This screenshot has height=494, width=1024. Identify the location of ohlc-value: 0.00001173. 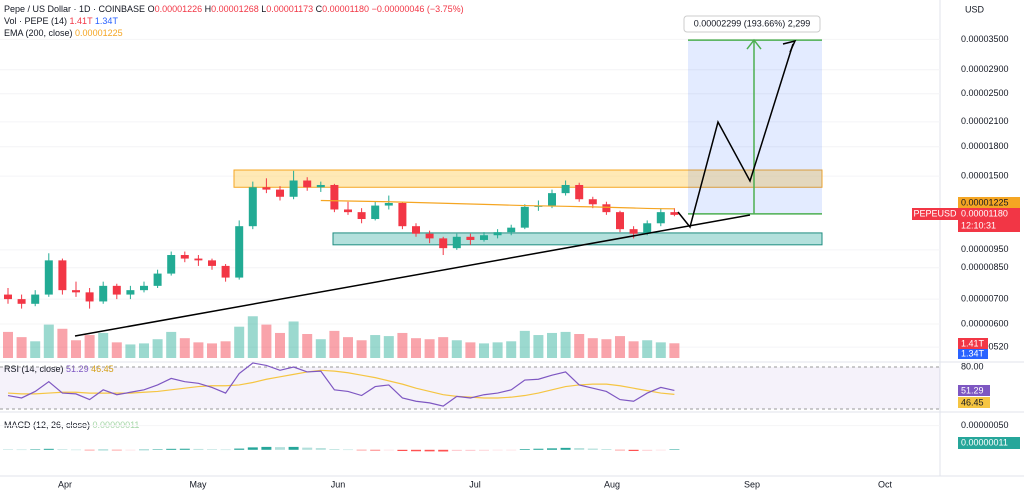
(289, 9).